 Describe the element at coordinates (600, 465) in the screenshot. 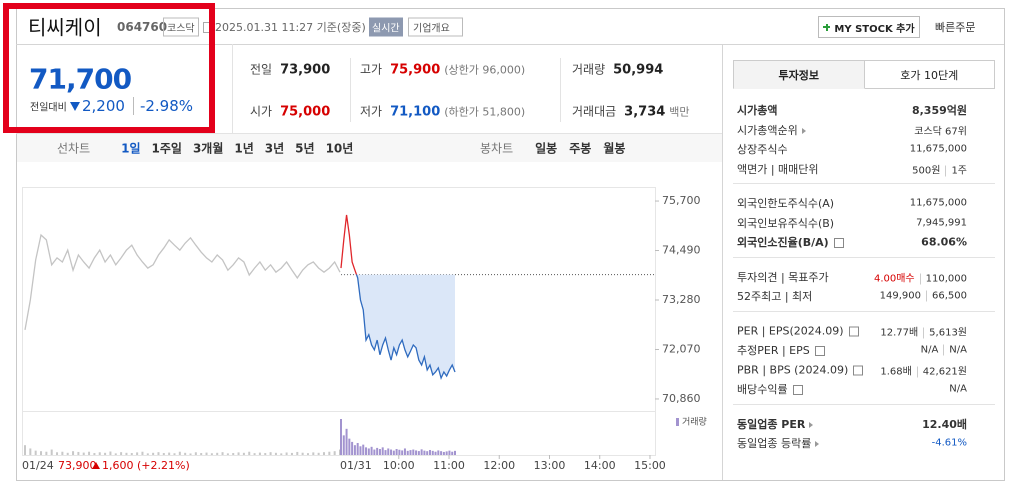

I see `x-tick-label: 14:00` at that location.